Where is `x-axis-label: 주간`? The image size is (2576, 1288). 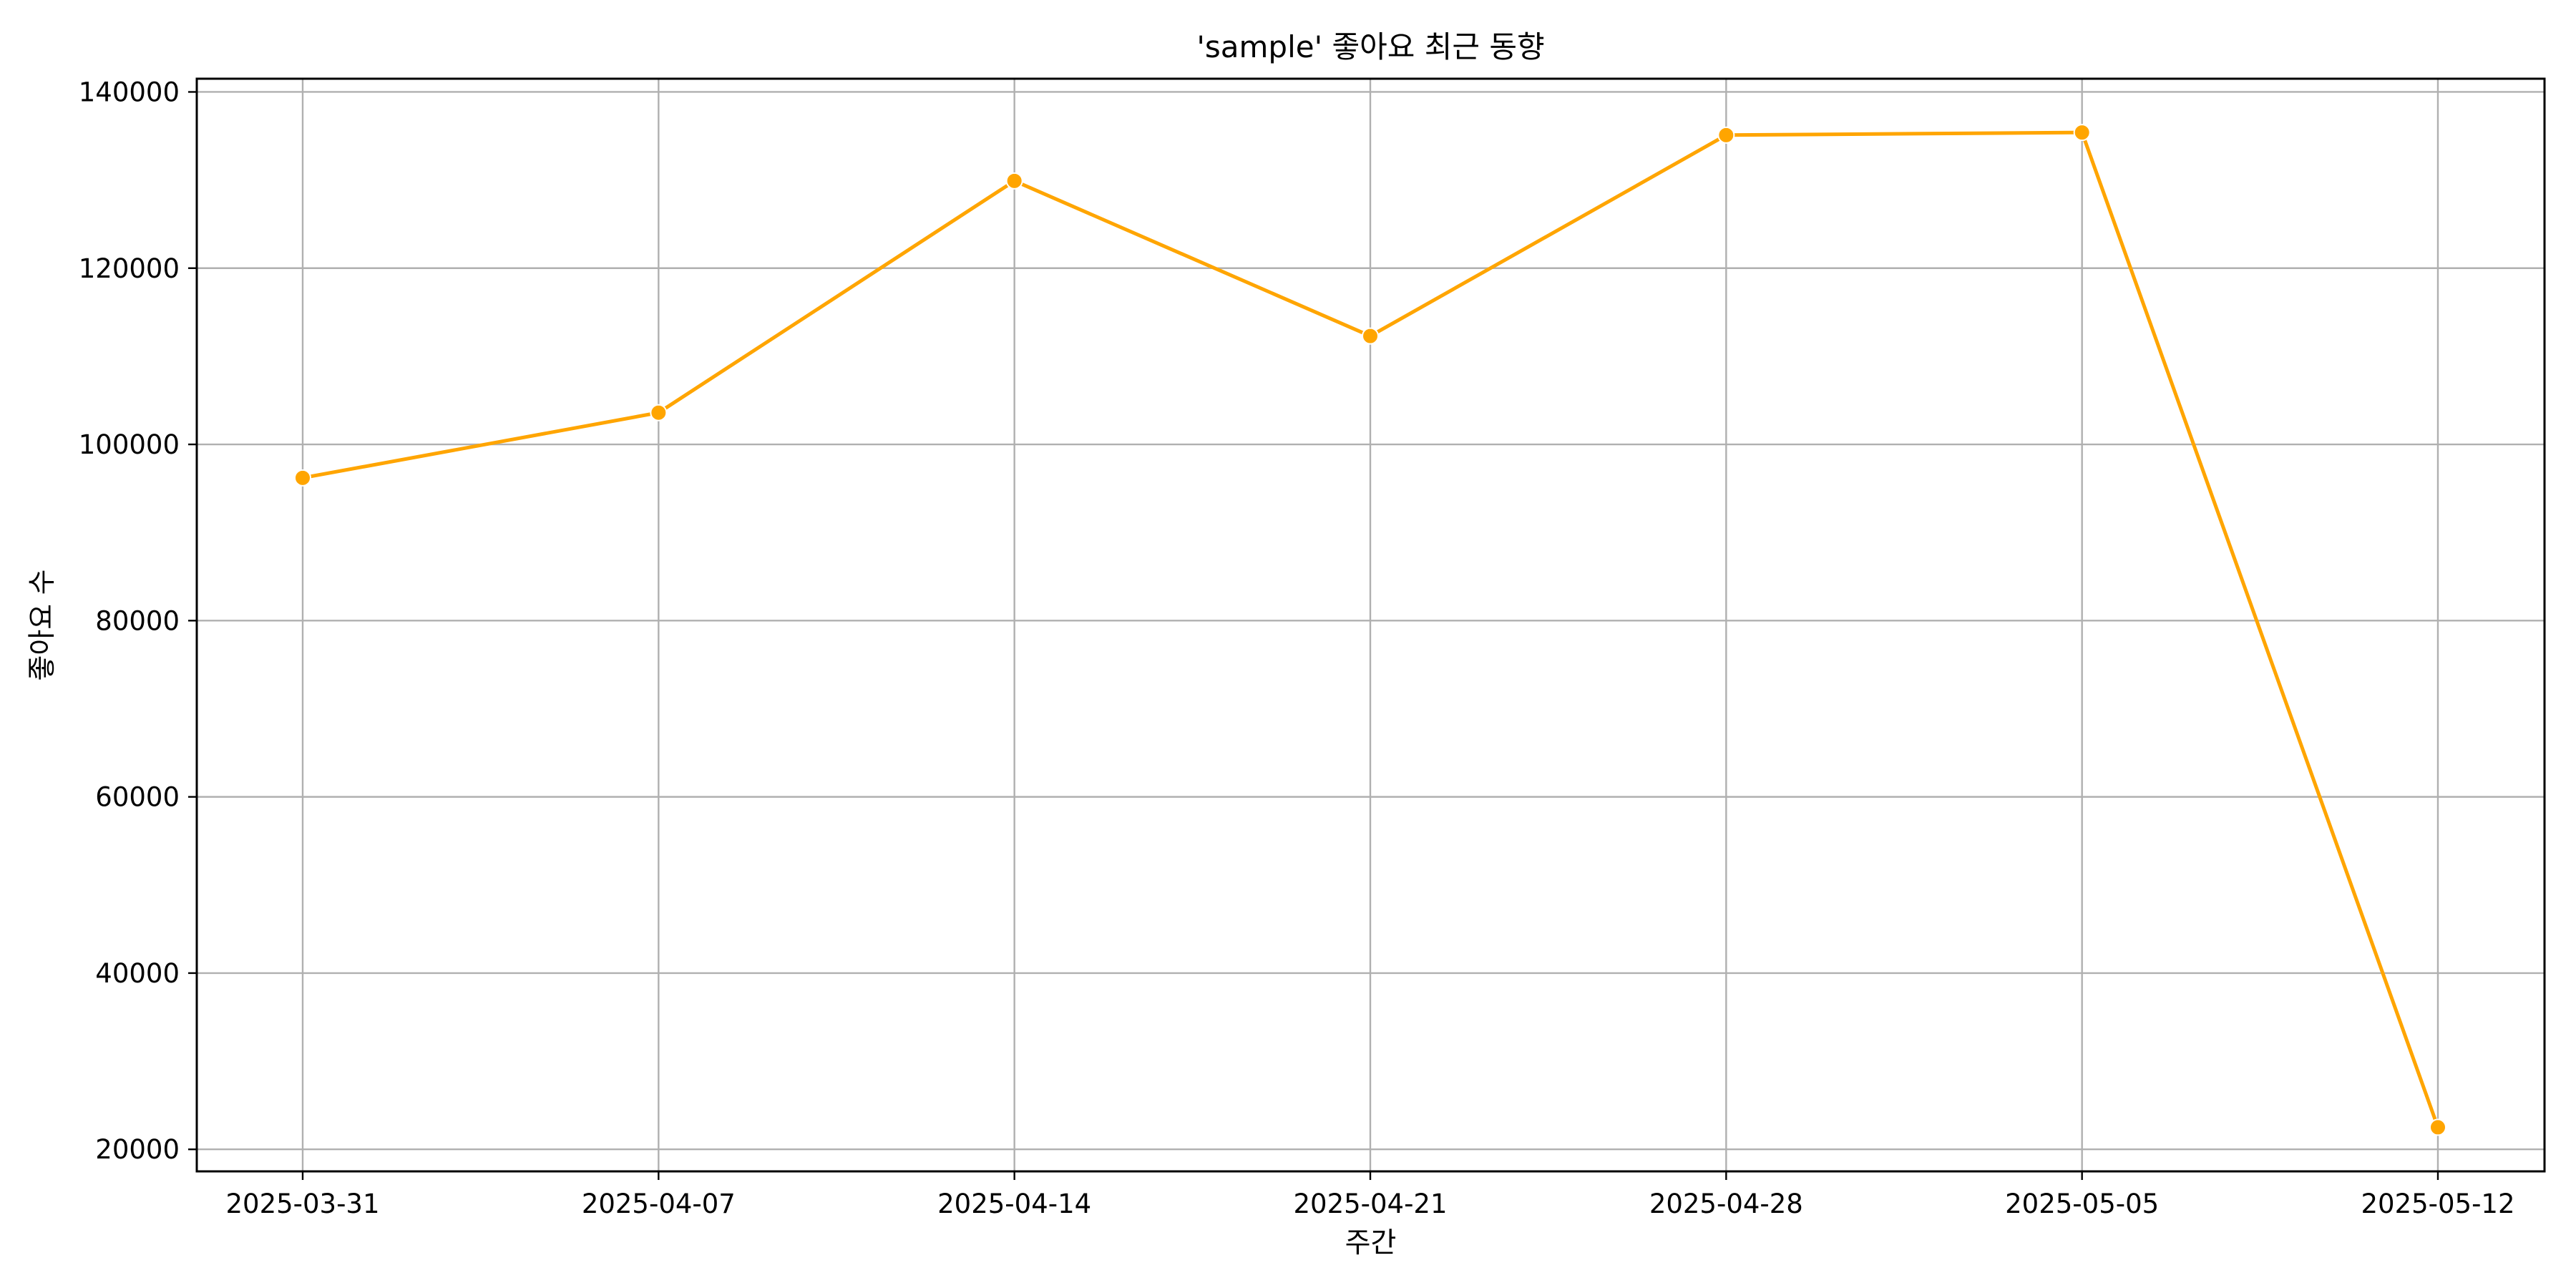 x-axis-label: 주간 is located at coordinates (1371, 1243).